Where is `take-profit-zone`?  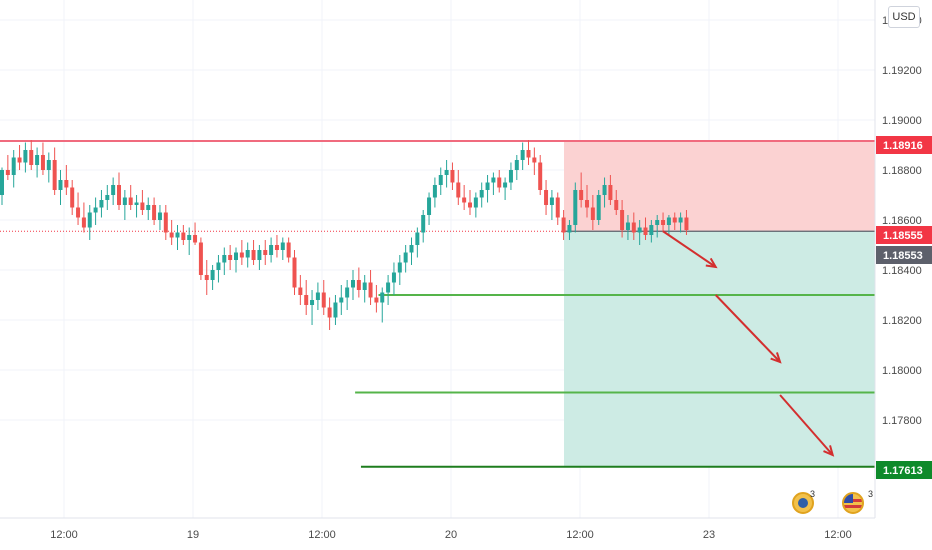
take-profit-zone is located at coordinates (719, 349).